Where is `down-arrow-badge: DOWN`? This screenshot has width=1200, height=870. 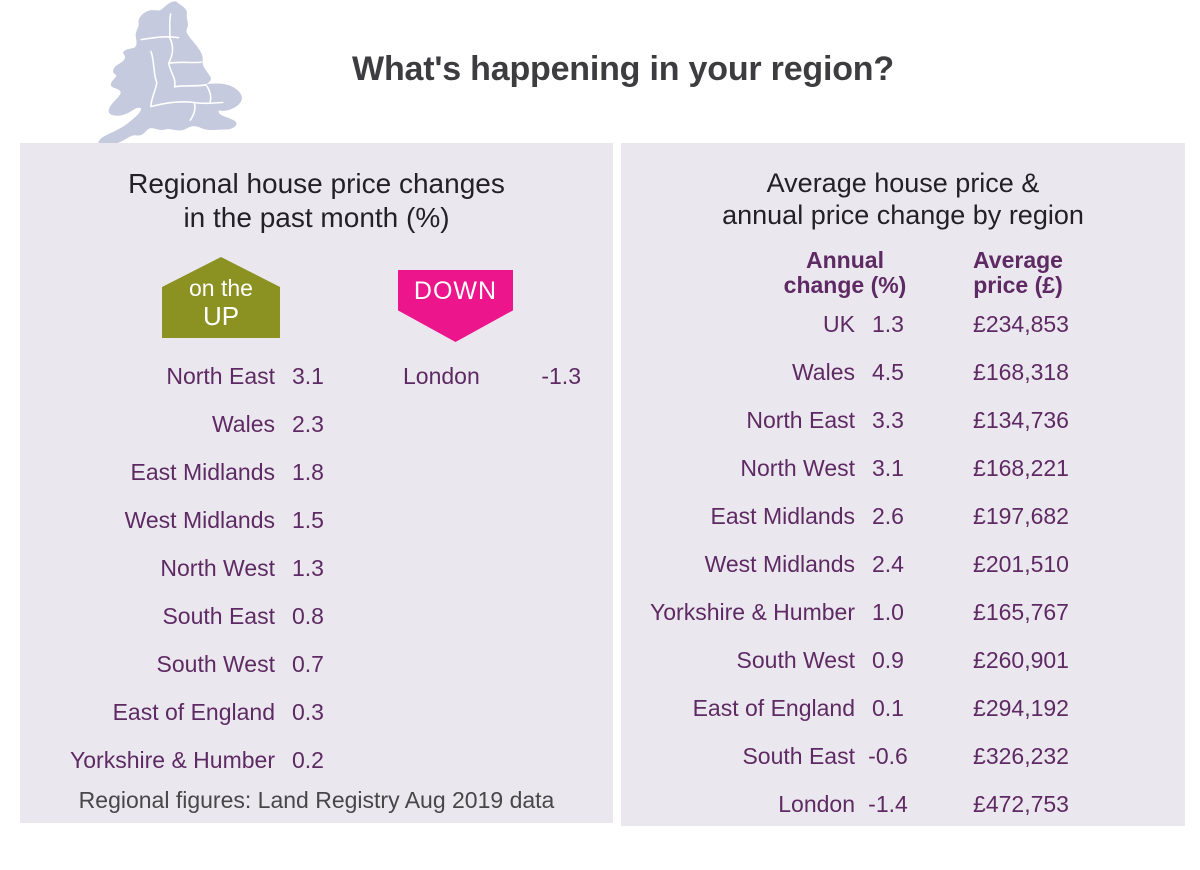
down-arrow-badge: DOWN is located at coordinates (455, 306).